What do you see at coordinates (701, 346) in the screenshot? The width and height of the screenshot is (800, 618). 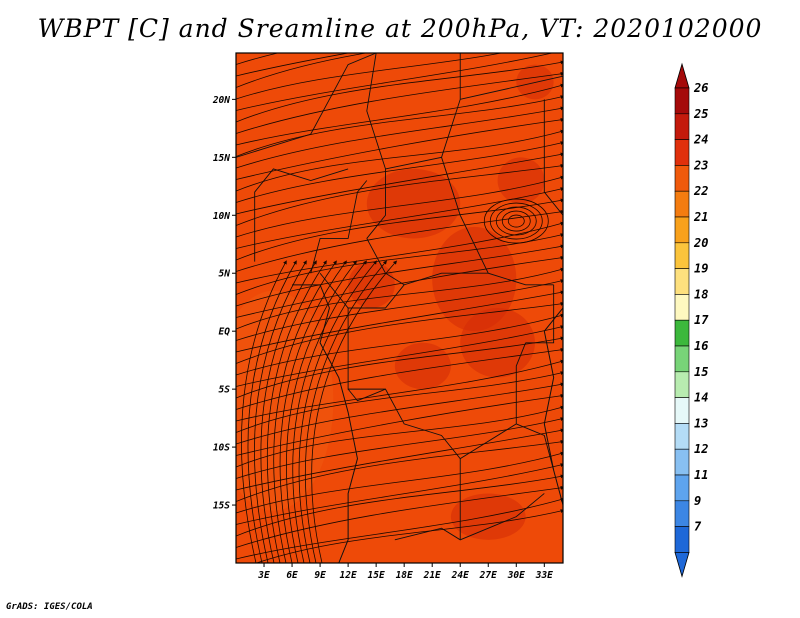 I see `colorbar-label: 16` at bounding box center [701, 346].